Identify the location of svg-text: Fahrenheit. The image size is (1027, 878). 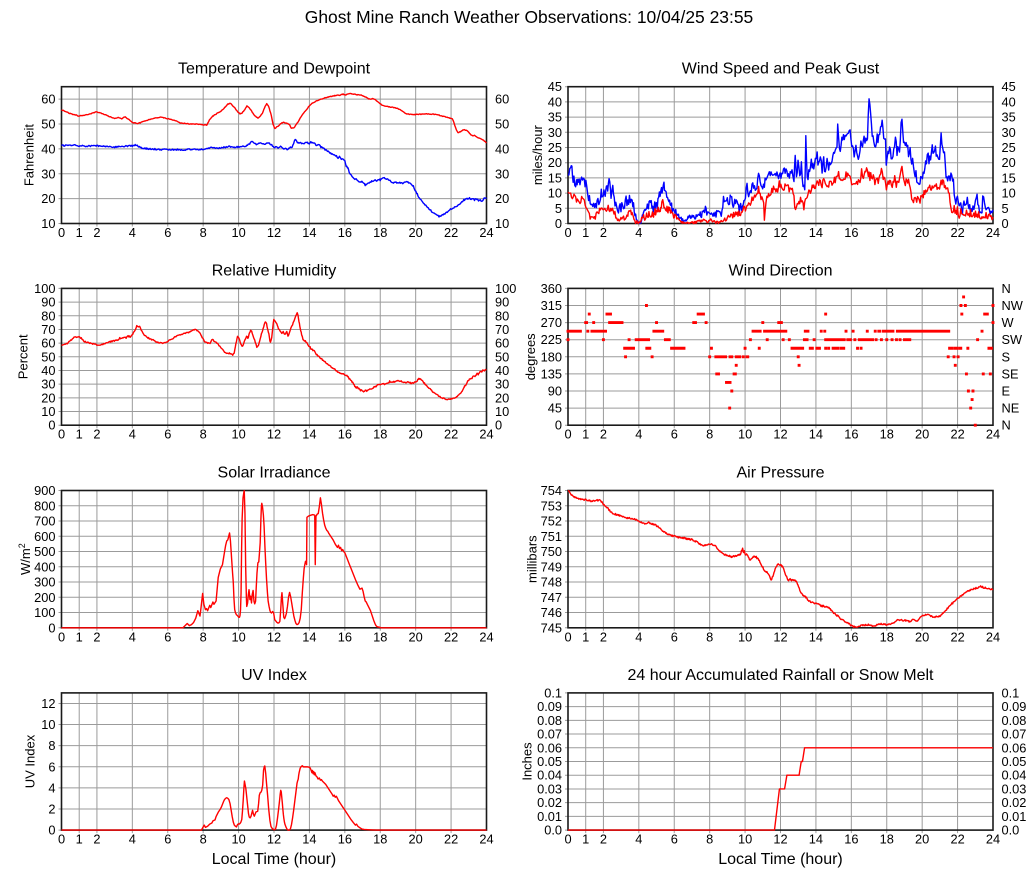
(29, 155).